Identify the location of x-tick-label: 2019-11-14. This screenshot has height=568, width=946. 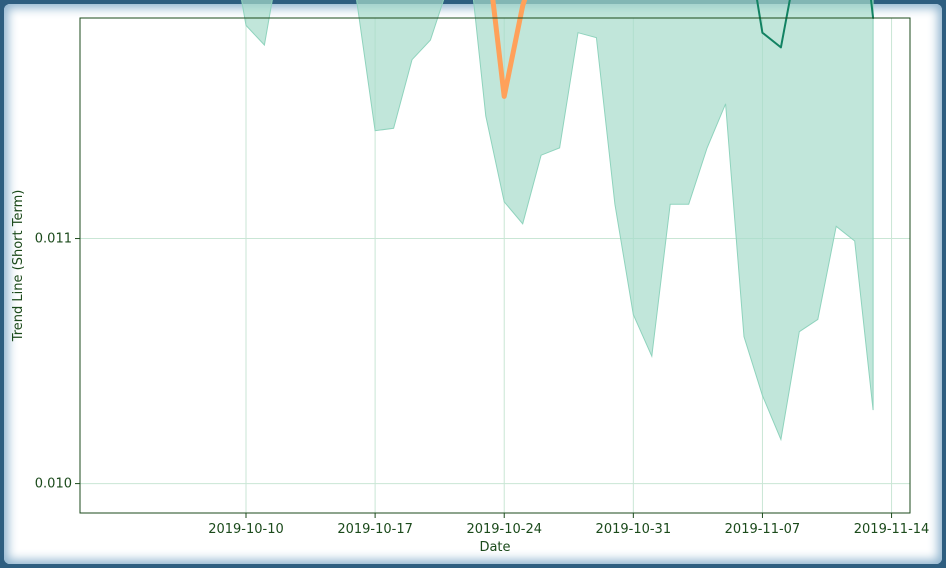
(892, 529).